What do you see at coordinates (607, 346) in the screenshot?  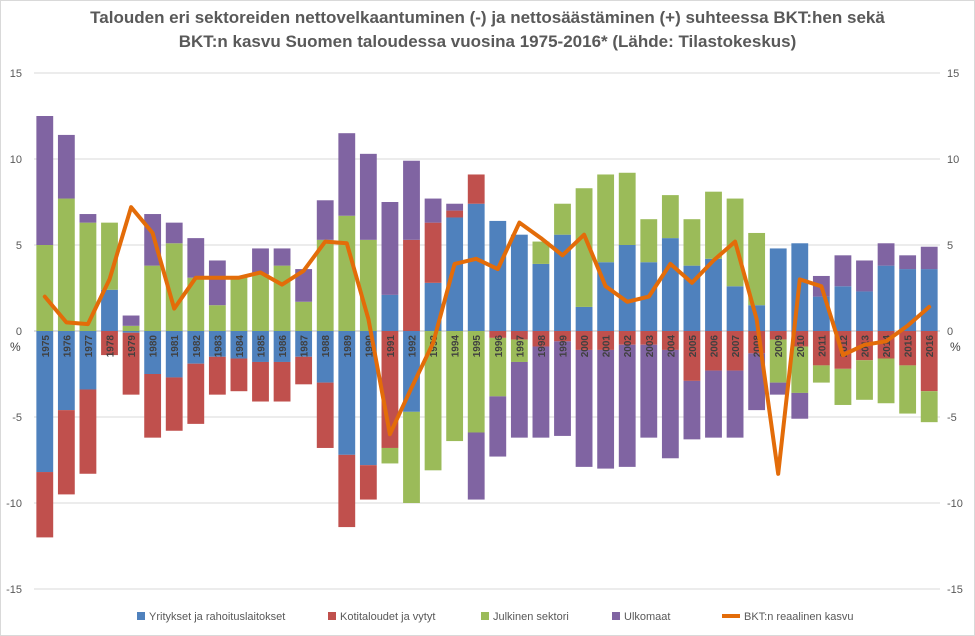 I see `year-label: 2001` at bounding box center [607, 346].